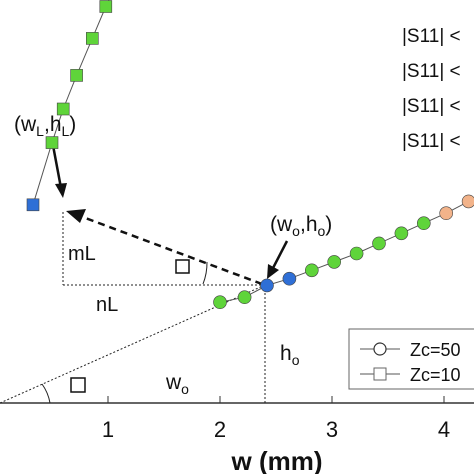 This screenshot has height=474, width=474. I want to click on angle-box-lower, so click(78, 385).